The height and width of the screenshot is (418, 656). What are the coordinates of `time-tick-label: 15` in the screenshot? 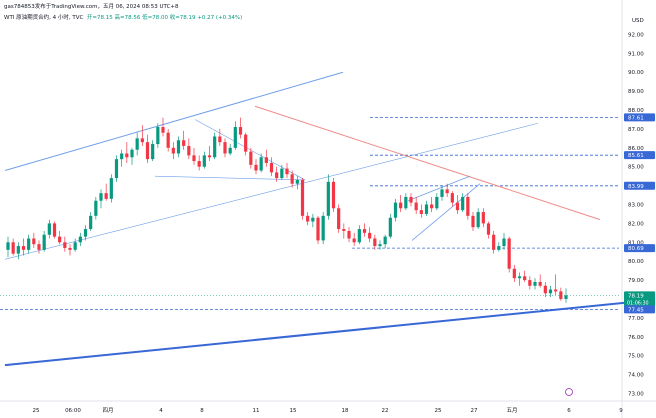 It's located at (293, 411).